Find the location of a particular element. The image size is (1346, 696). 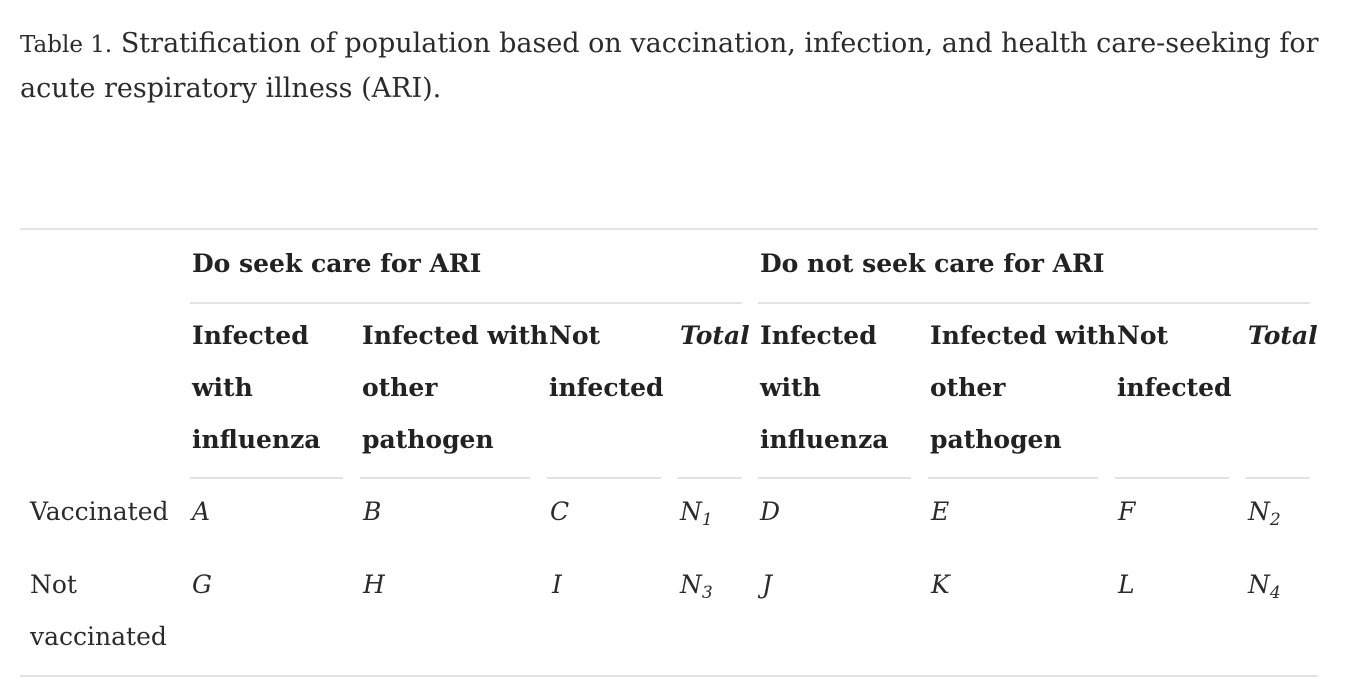

table-cell: I is located at coordinates (557, 584).